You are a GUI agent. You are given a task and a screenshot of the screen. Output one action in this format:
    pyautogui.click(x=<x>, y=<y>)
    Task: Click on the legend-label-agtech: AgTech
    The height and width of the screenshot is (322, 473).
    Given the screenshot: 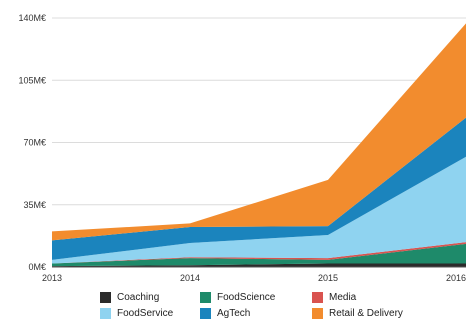 What is the action you would take?
    pyautogui.click(x=234, y=313)
    